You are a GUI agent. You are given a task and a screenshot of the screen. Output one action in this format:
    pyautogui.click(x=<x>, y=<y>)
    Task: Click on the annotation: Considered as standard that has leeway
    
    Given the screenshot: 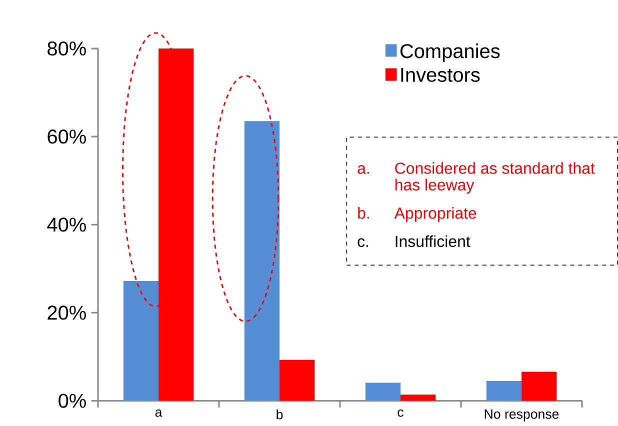 What is the action you would take?
    pyautogui.click(x=495, y=178)
    